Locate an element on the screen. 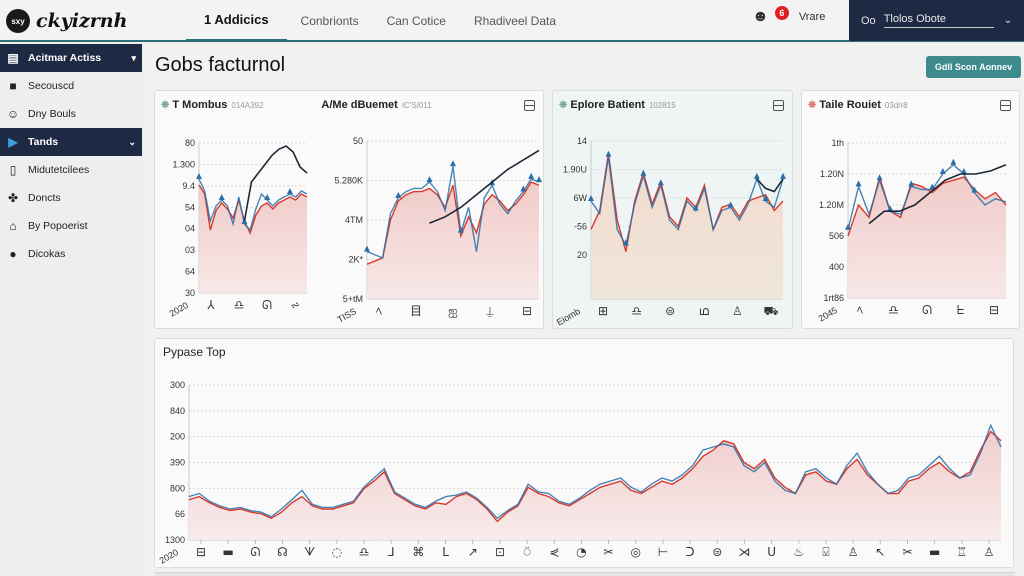 The width and height of the screenshot is (1024, 576). y-tick-label: 1.300 is located at coordinates (183, 164).